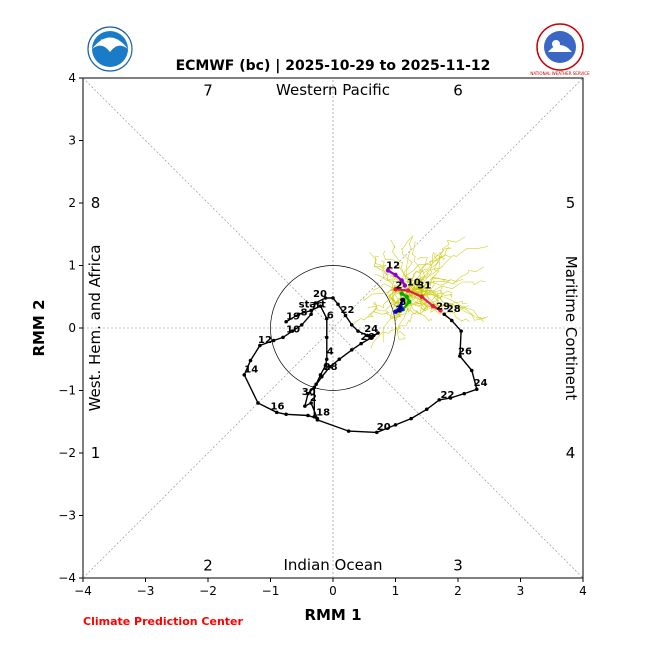 This screenshot has height=650, width=650. I want to click on y-tick-label: 4, so click(72, 78).